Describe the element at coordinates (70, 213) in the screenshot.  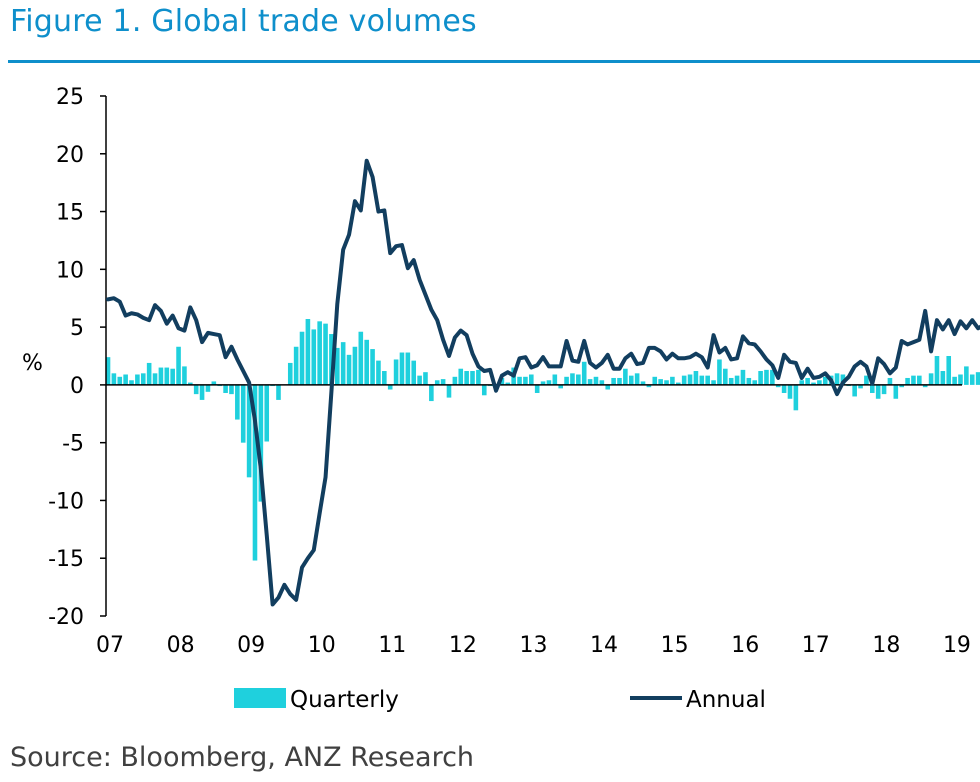
I see `y-tick-label: 15` at that location.